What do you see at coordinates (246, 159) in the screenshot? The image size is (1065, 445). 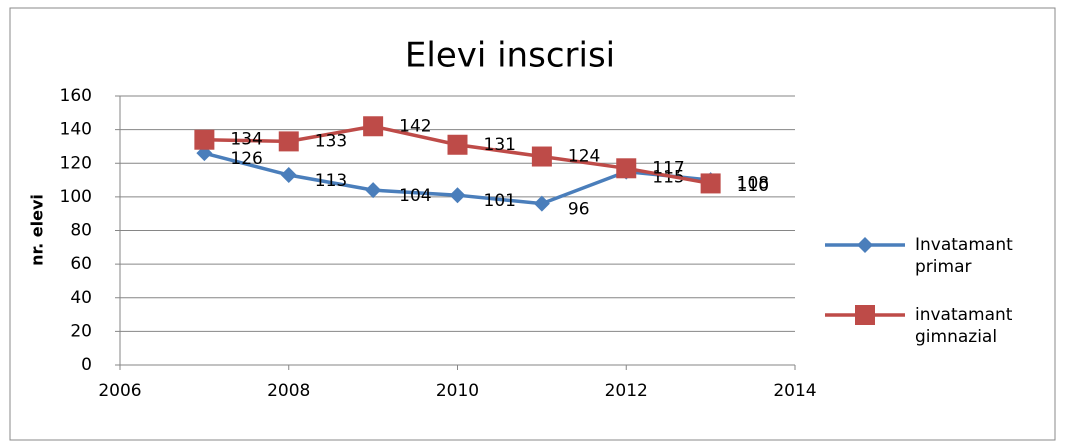 I see `data-label: 126` at bounding box center [246, 159].